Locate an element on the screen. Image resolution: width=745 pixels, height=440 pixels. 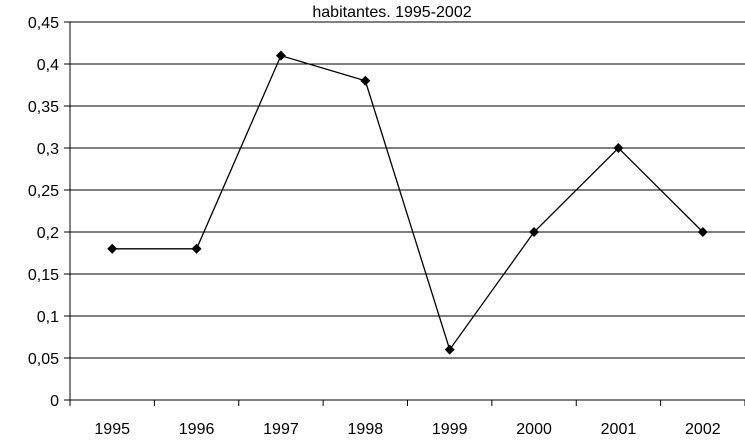
y-tick-label: 0,15 is located at coordinates (43, 275).